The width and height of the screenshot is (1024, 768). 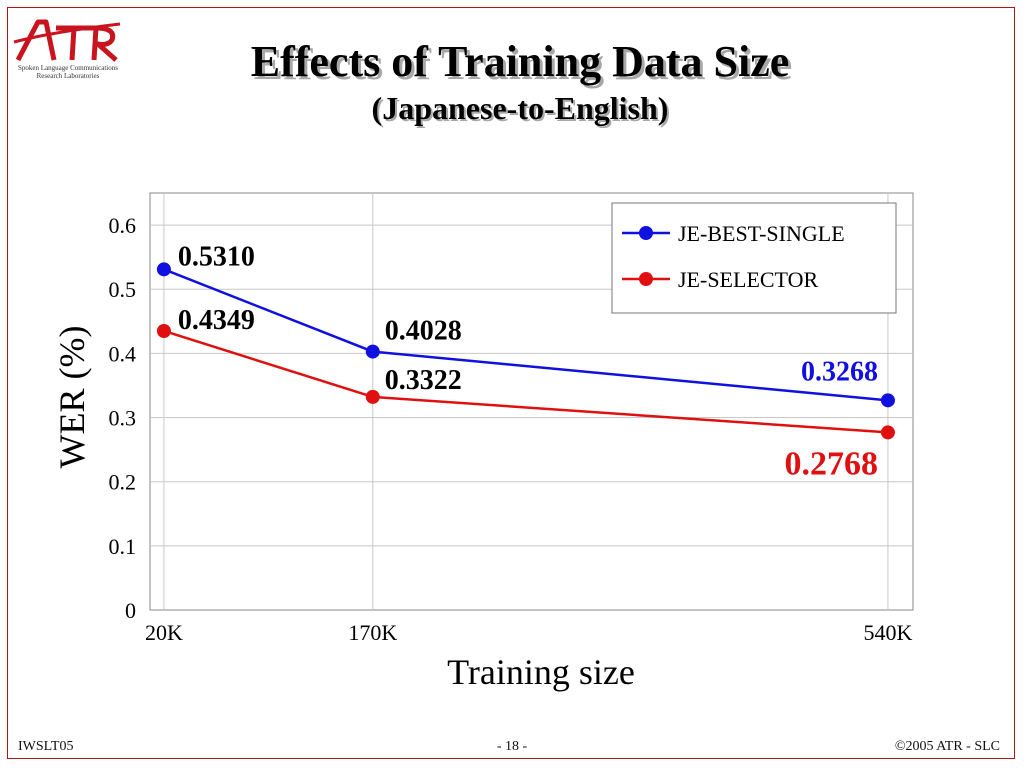 I want to click on data-label: 0.4349, so click(x=216, y=320).